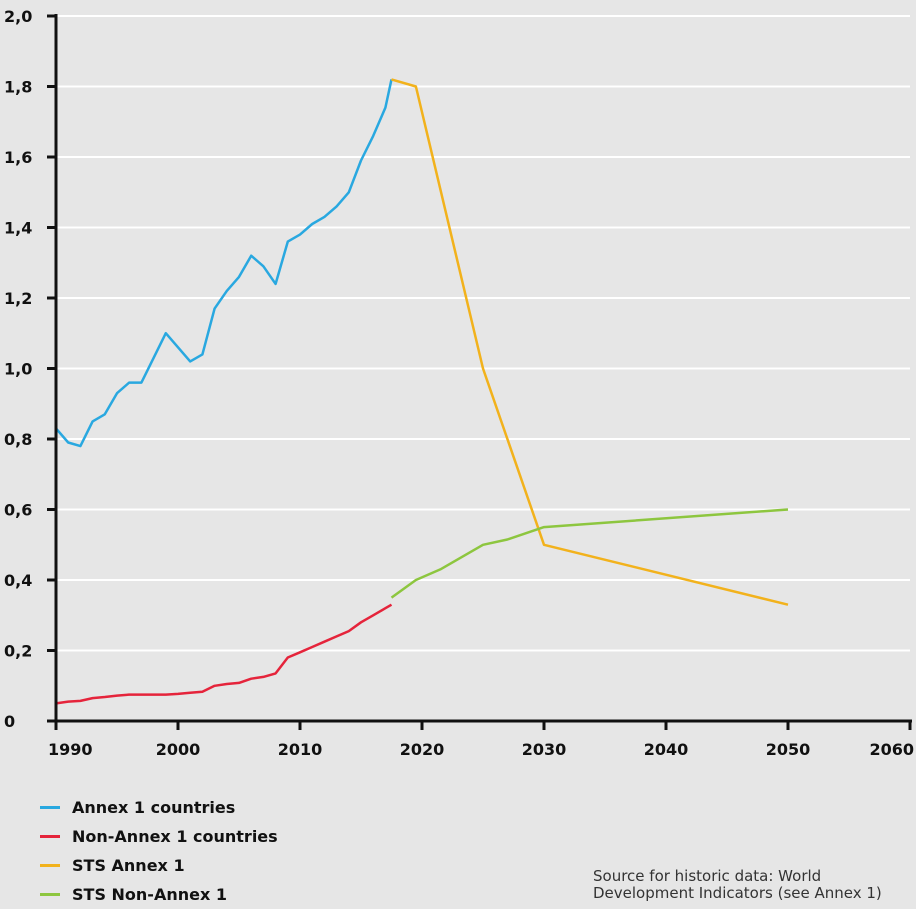 The width and height of the screenshot is (916, 909). What do you see at coordinates (9, 721) in the screenshot?
I see `y-tick-label: 0` at bounding box center [9, 721].